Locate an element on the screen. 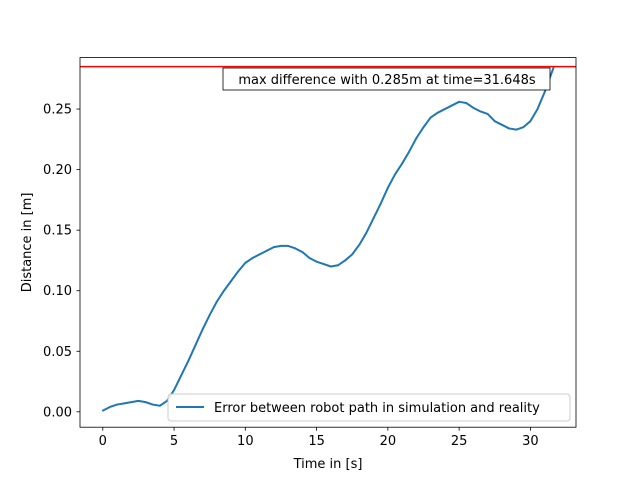 The height and width of the screenshot is (480, 640). y-tick-label: 0.00 is located at coordinates (57, 412).